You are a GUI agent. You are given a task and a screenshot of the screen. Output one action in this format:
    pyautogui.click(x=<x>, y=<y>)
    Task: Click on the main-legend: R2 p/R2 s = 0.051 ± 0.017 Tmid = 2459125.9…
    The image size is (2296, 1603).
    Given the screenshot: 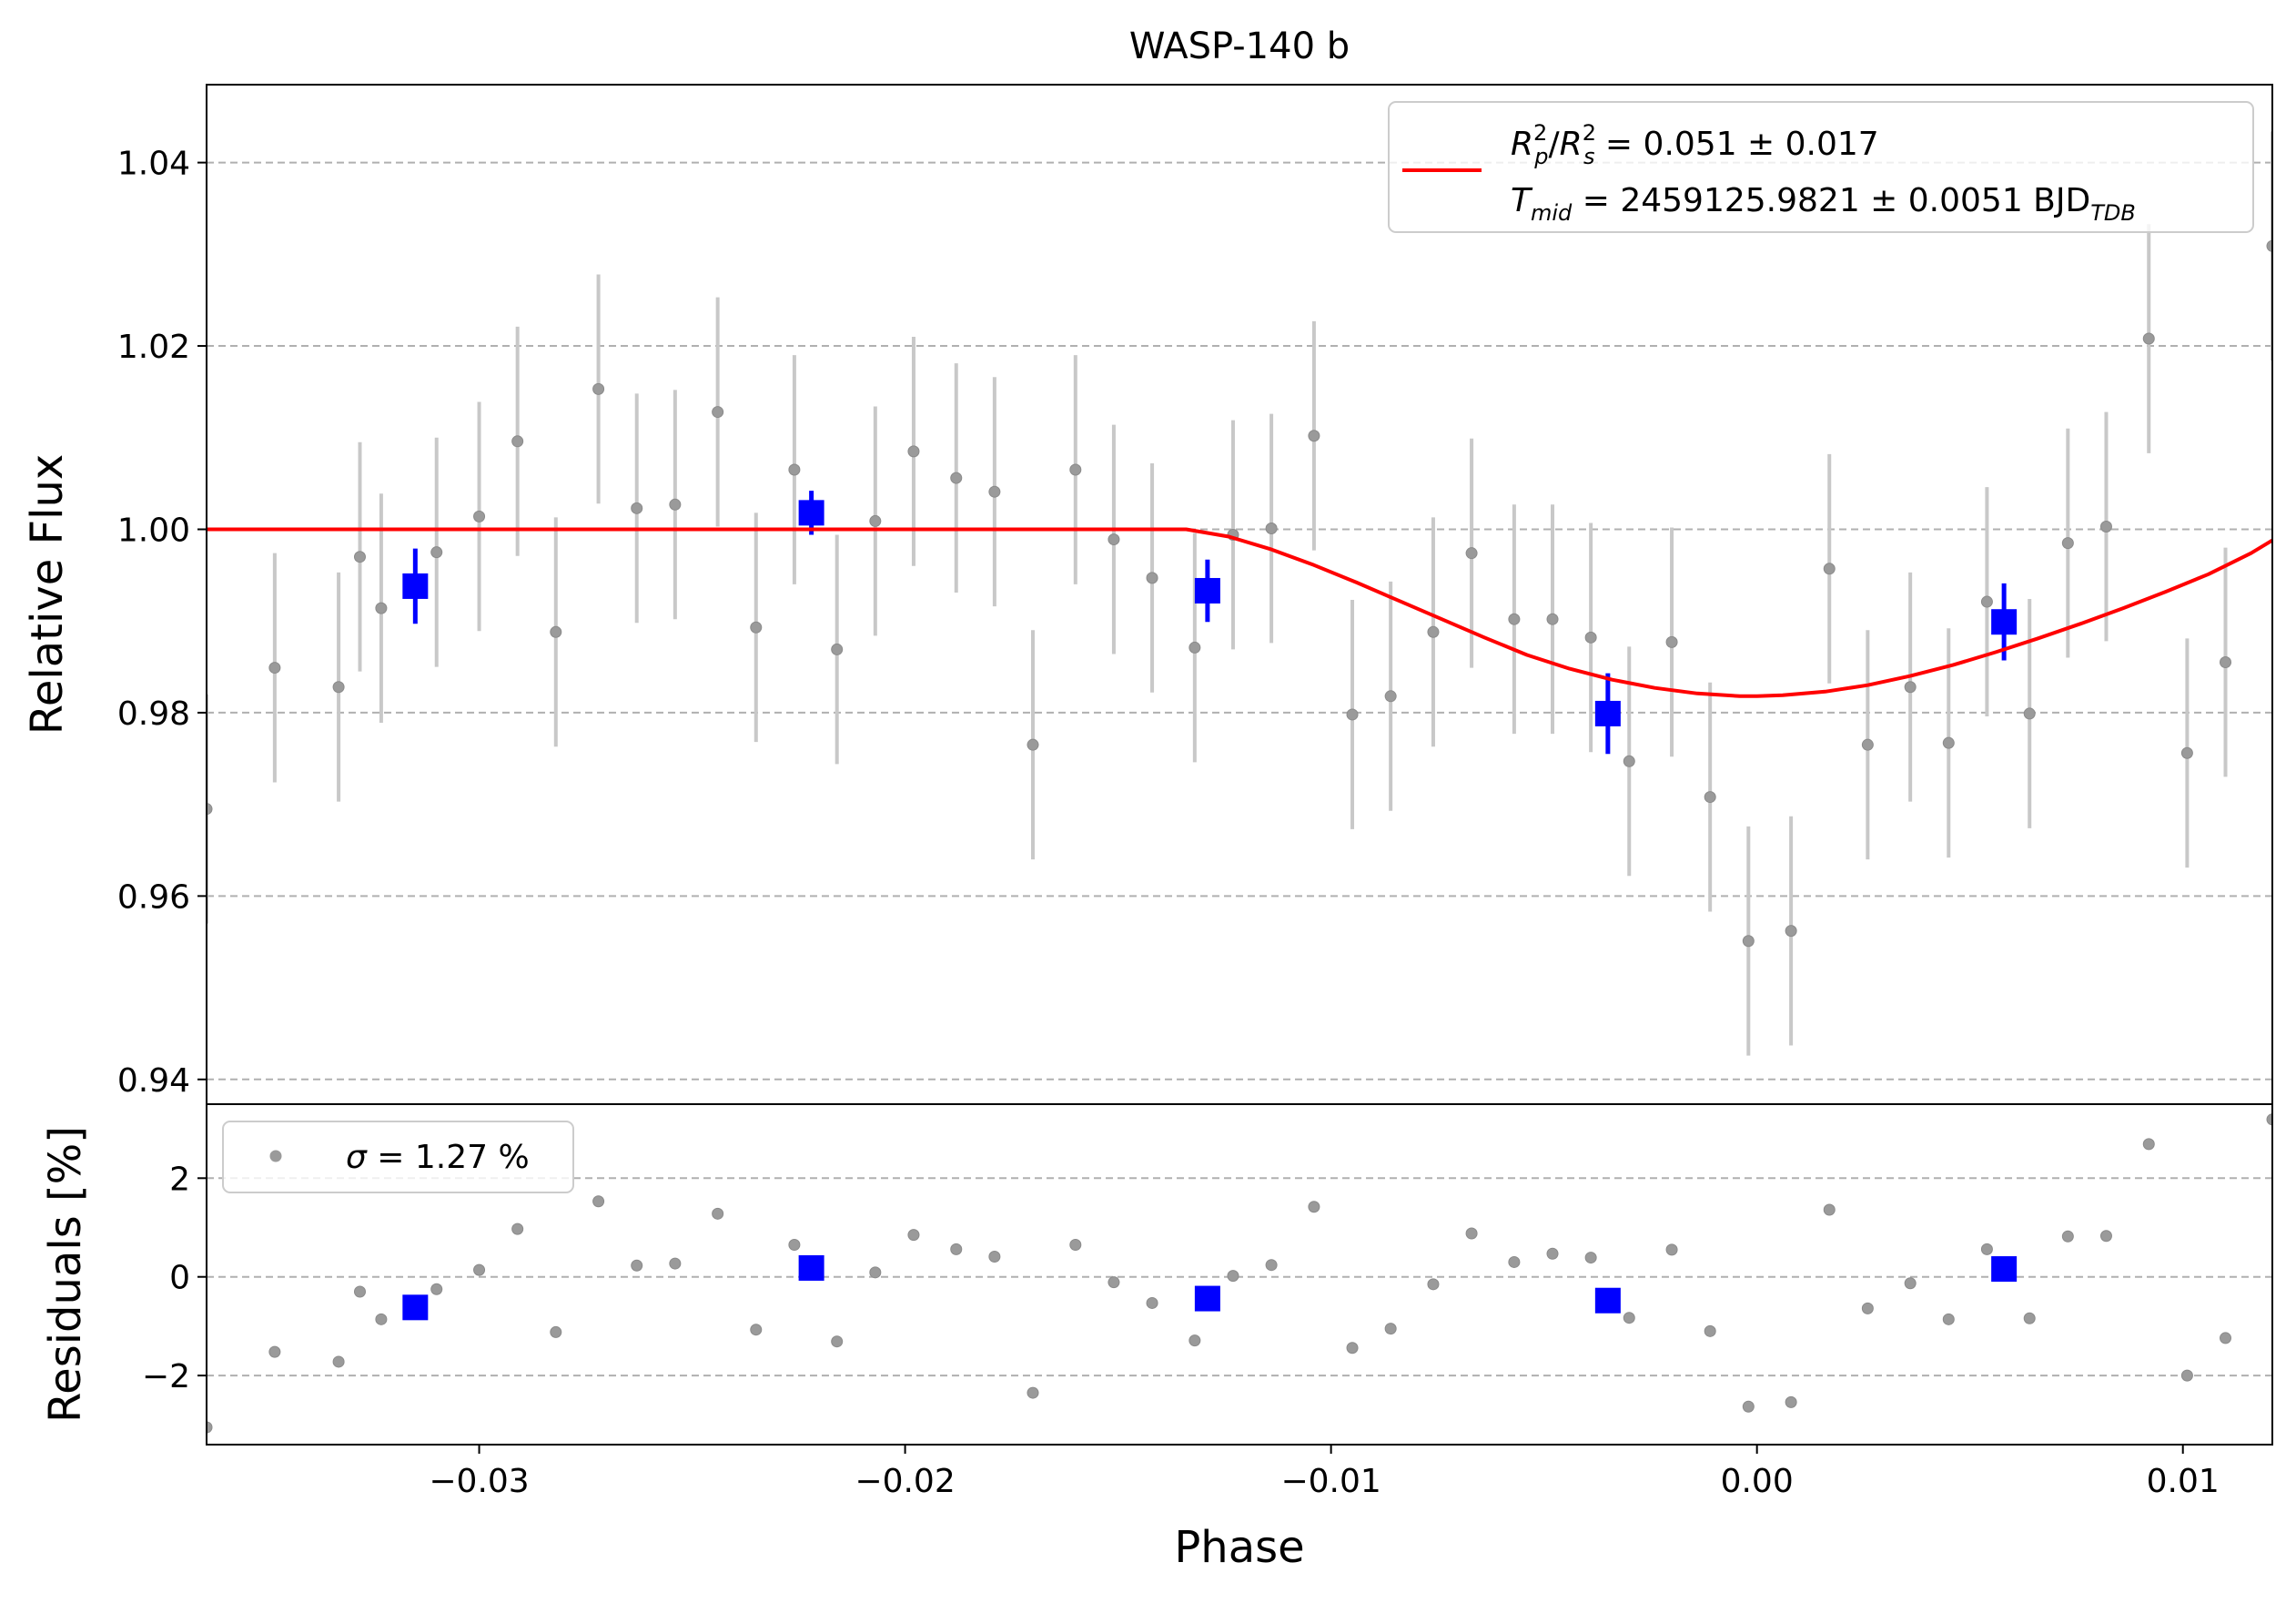 What is the action you would take?
    pyautogui.click(x=1821, y=167)
    